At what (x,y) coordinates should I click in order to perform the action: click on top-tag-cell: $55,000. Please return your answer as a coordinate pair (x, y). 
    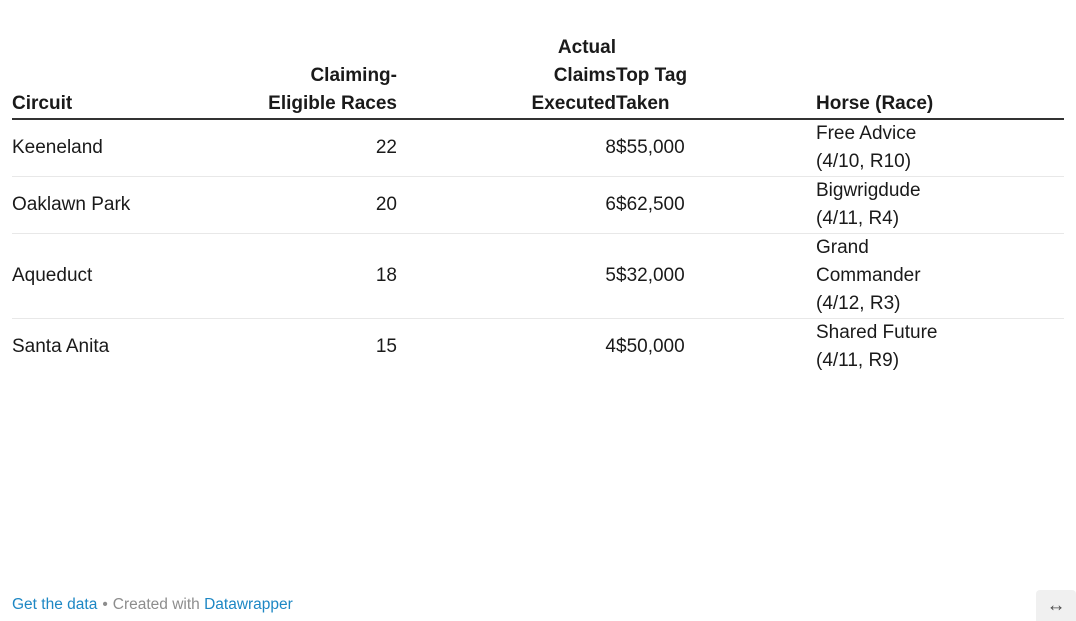
    Looking at the image, I should click on (716, 148).